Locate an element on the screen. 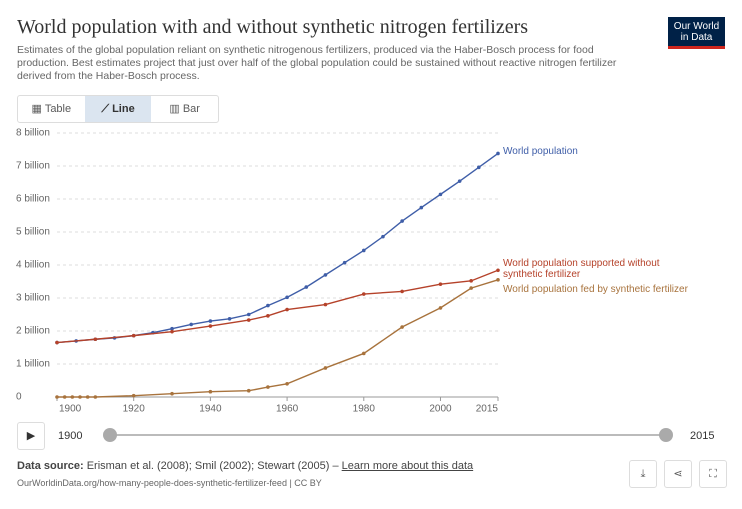 The width and height of the screenshot is (742, 509). x-tick-label: 1960 is located at coordinates (287, 409).